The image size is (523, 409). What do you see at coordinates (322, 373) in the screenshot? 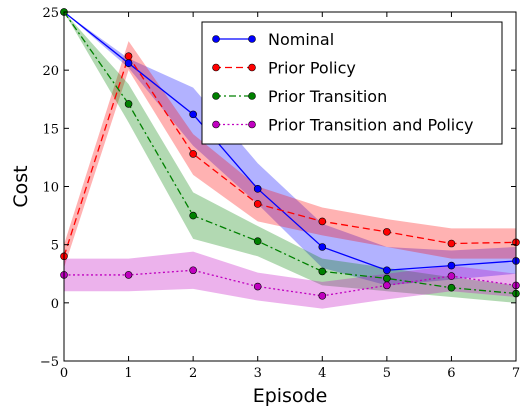
I see `x-tick-label: 4` at bounding box center [322, 373].